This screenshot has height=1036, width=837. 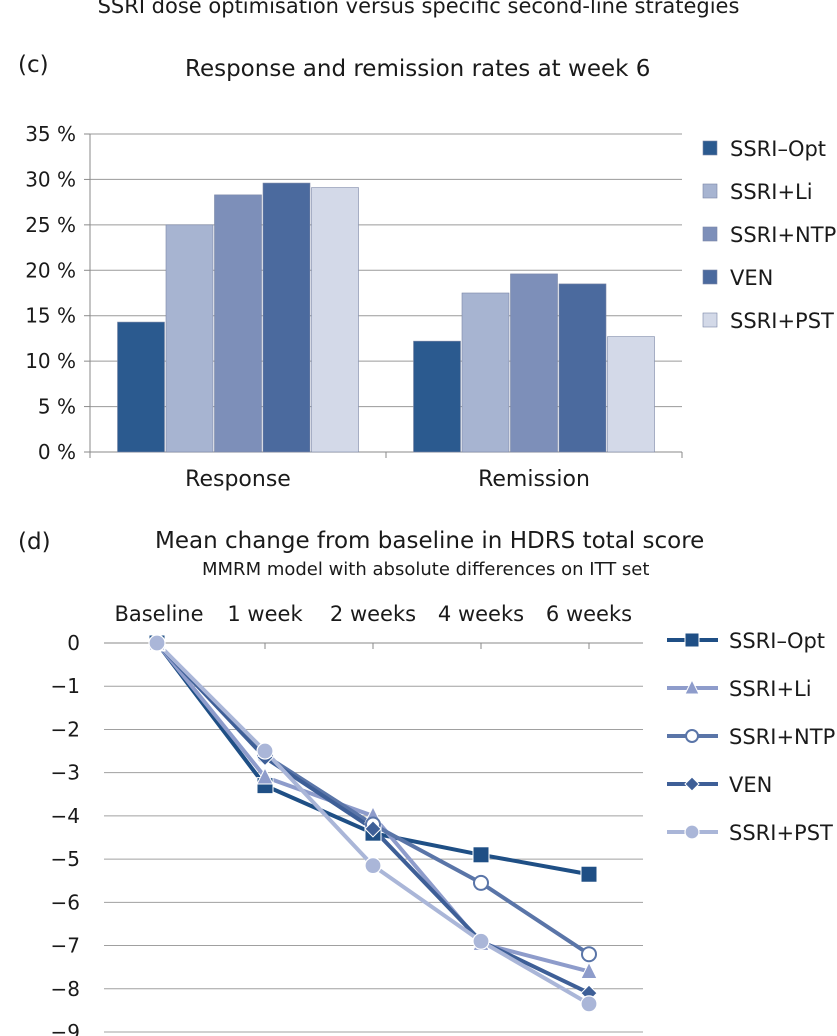 What do you see at coordinates (582, 368) in the screenshot?
I see `bar-ven-remission` at bounding box center [582, 368].